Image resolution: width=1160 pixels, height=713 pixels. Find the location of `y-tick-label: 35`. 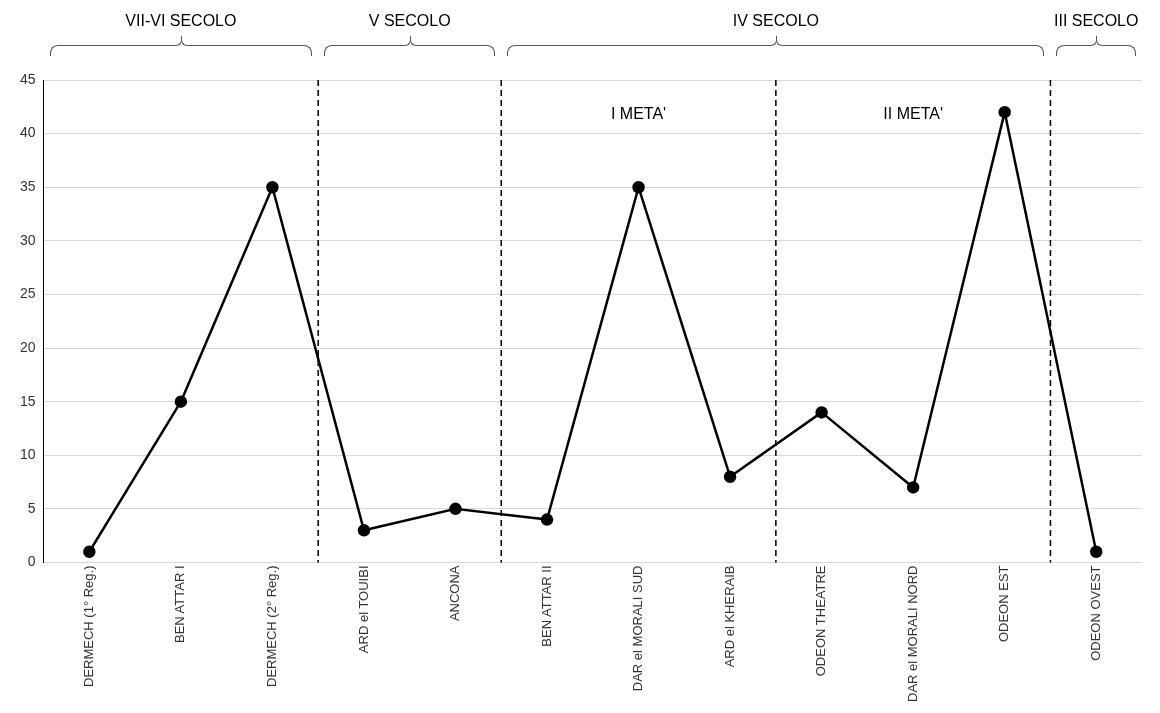

y-tick-label: 35 is located at coordinates (27, 186).